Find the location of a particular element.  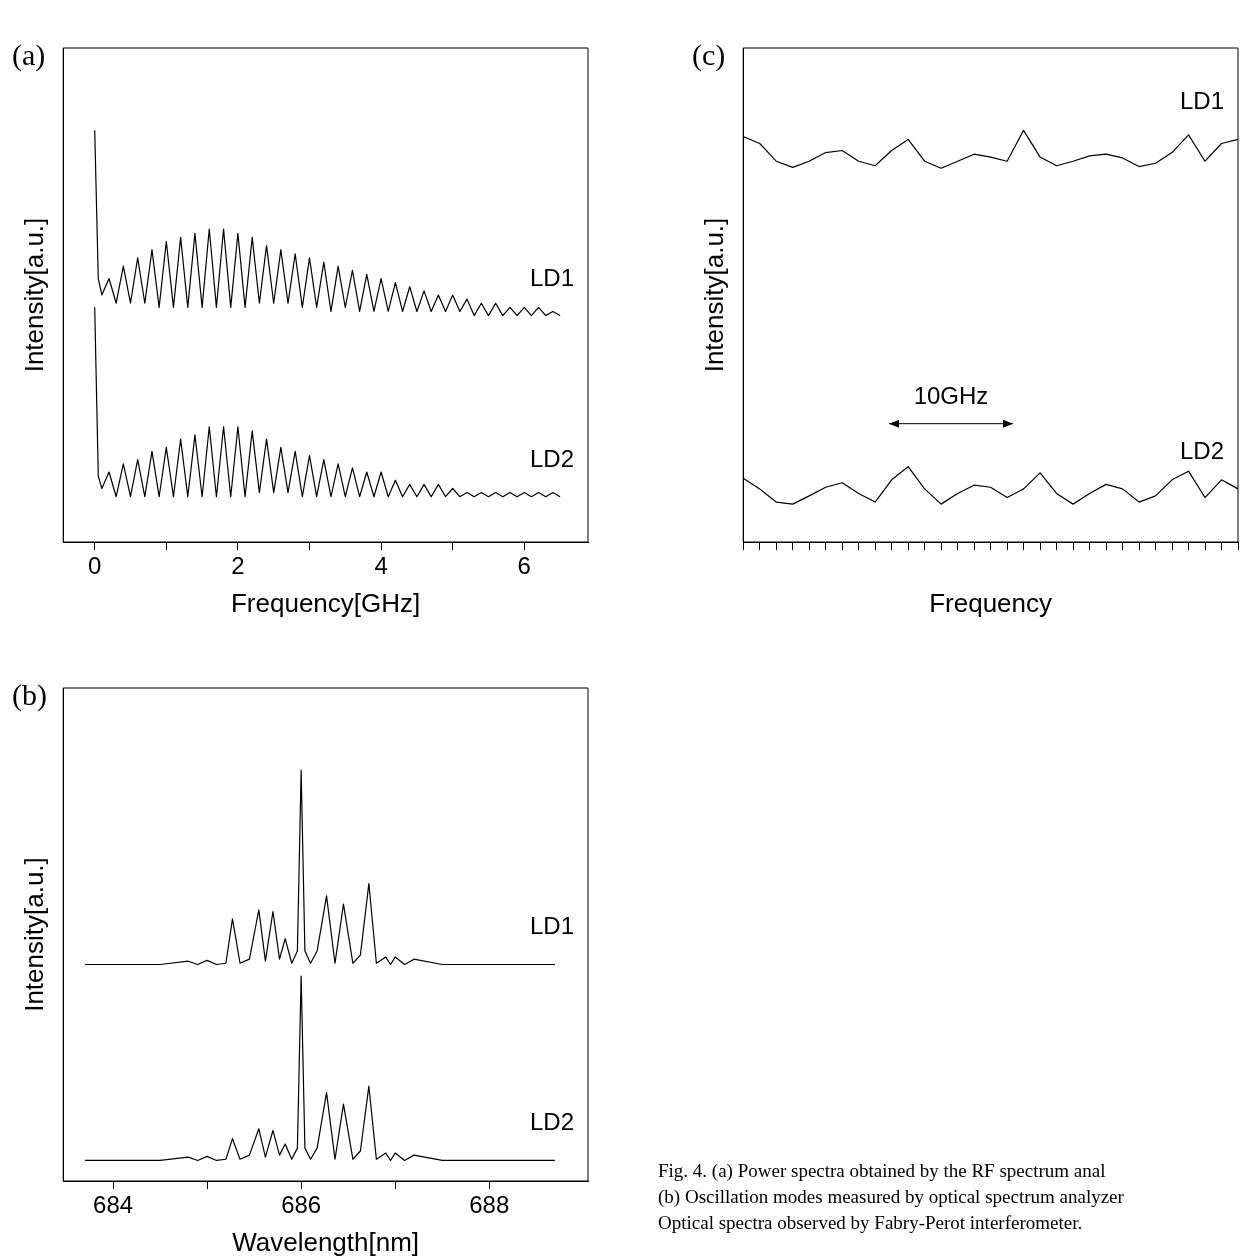

chart-title: (a) is located at coordinates (29, 55).